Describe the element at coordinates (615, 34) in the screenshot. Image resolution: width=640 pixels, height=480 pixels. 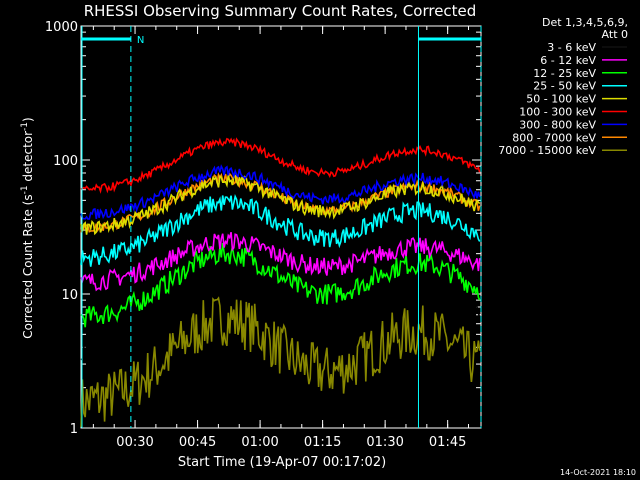
I see `legend-attenuator: Att 0` at that location.